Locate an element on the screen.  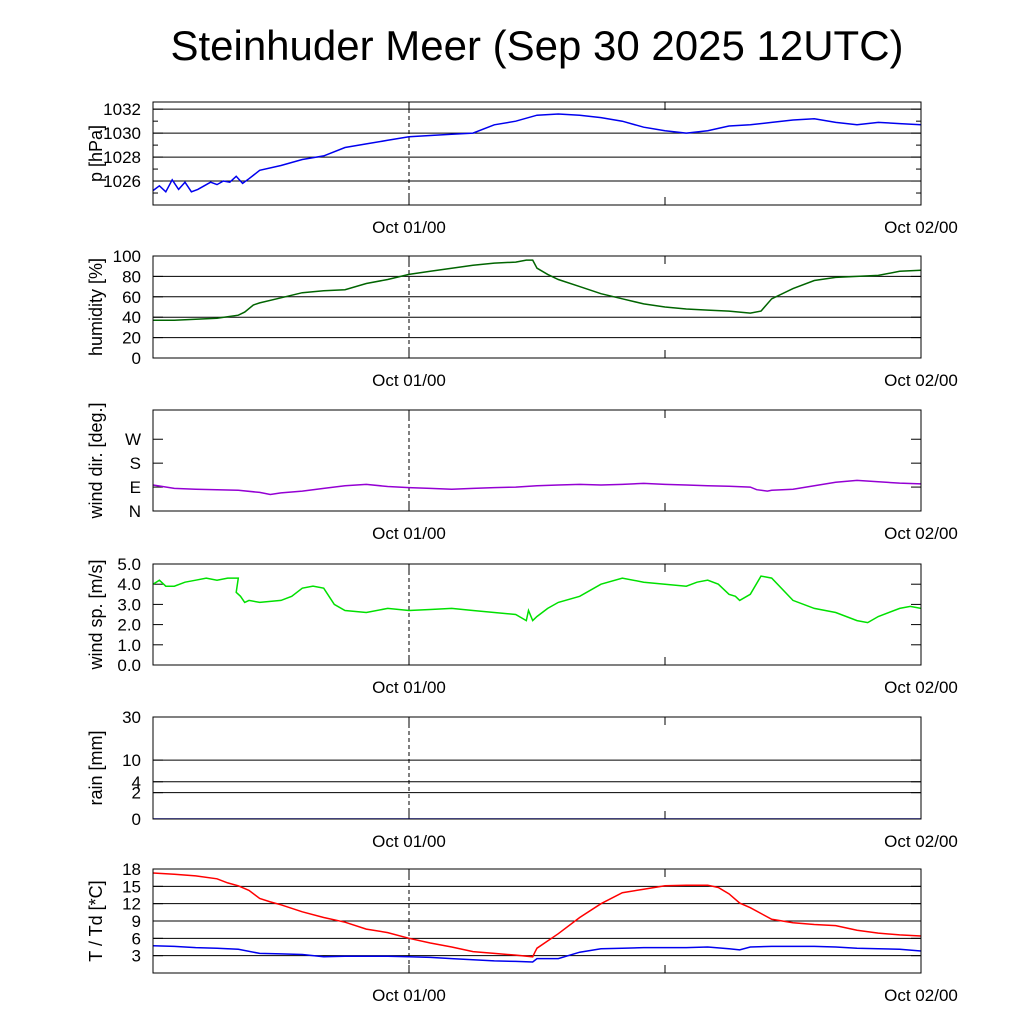
y-axis-title: p [hPa] is located at coordinates (96, 153).